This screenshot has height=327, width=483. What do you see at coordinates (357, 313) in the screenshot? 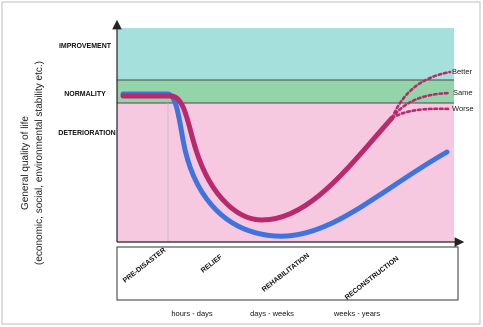
I see `time-label-weeks-years: weeks - years` at bounding box center [357, 313].